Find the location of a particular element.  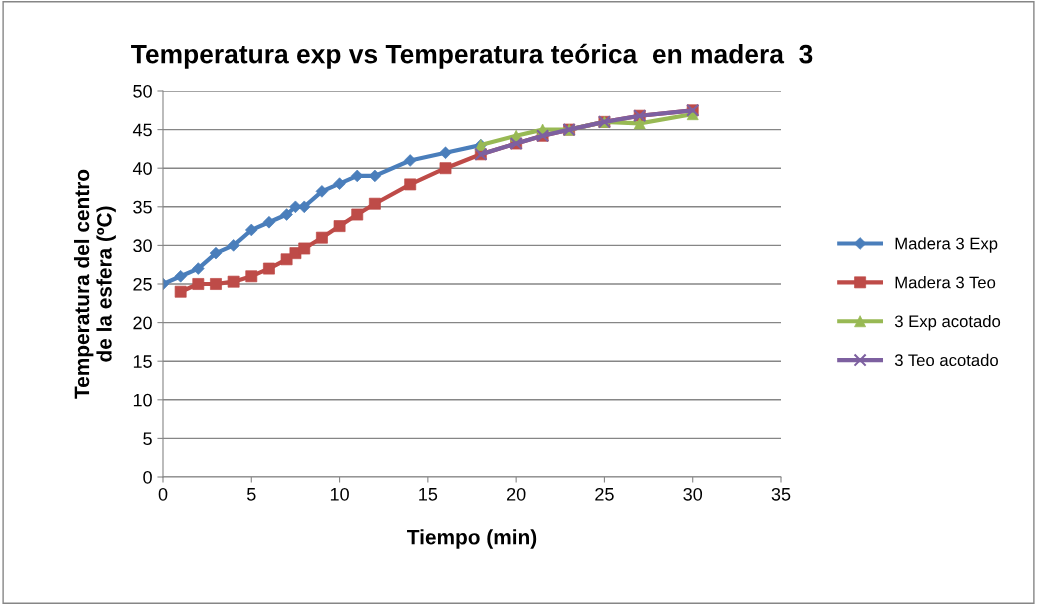

y-tick-label: 10 is located at coordinates (142, 400).